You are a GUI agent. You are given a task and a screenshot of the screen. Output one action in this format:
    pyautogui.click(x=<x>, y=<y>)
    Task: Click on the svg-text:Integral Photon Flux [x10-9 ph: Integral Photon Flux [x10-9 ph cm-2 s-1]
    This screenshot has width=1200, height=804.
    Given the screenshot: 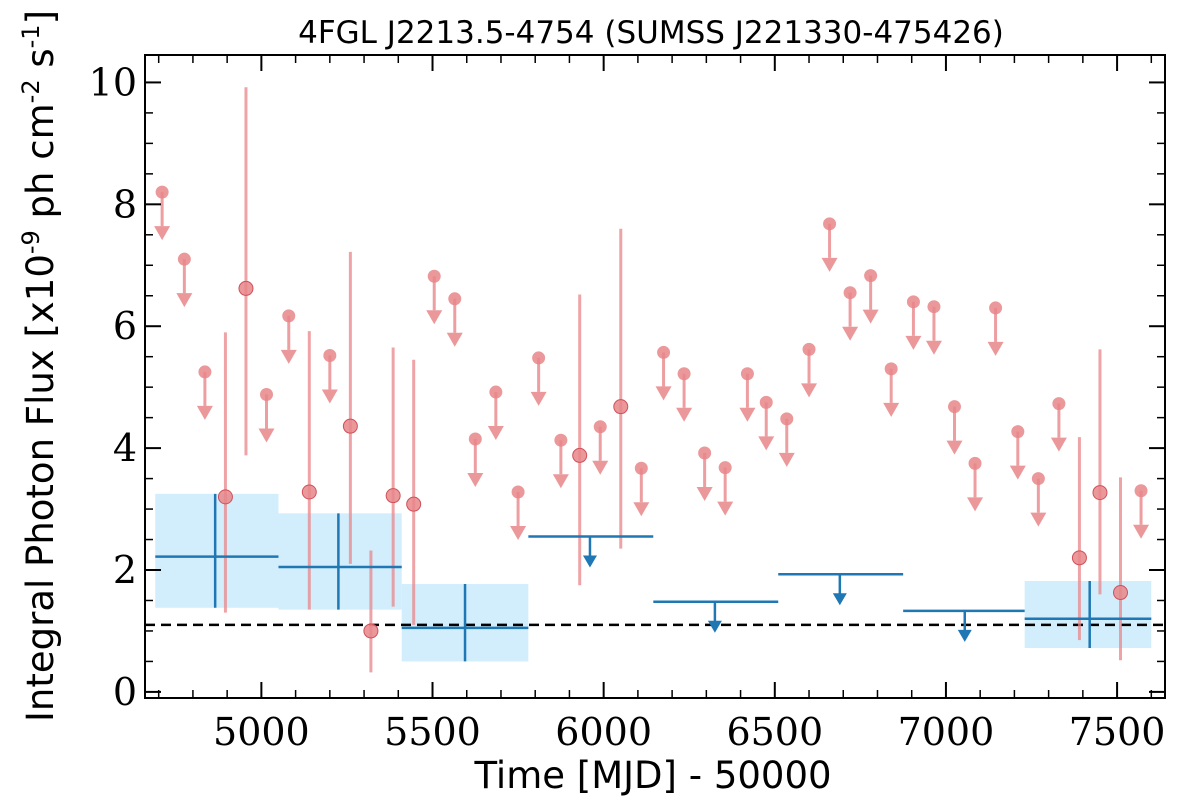 What is the action you would take?
    pyautogui.click(x=39, y=366)
    